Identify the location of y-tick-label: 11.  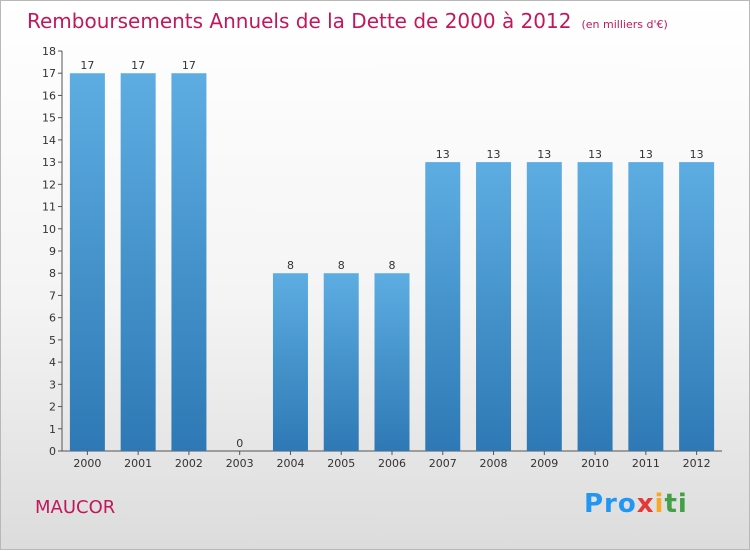
(49, 207).